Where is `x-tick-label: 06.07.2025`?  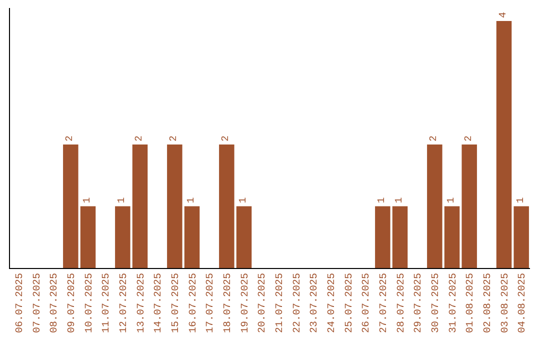 x-tick-label: 06.07.2025 is located at coordinates (20, 303).